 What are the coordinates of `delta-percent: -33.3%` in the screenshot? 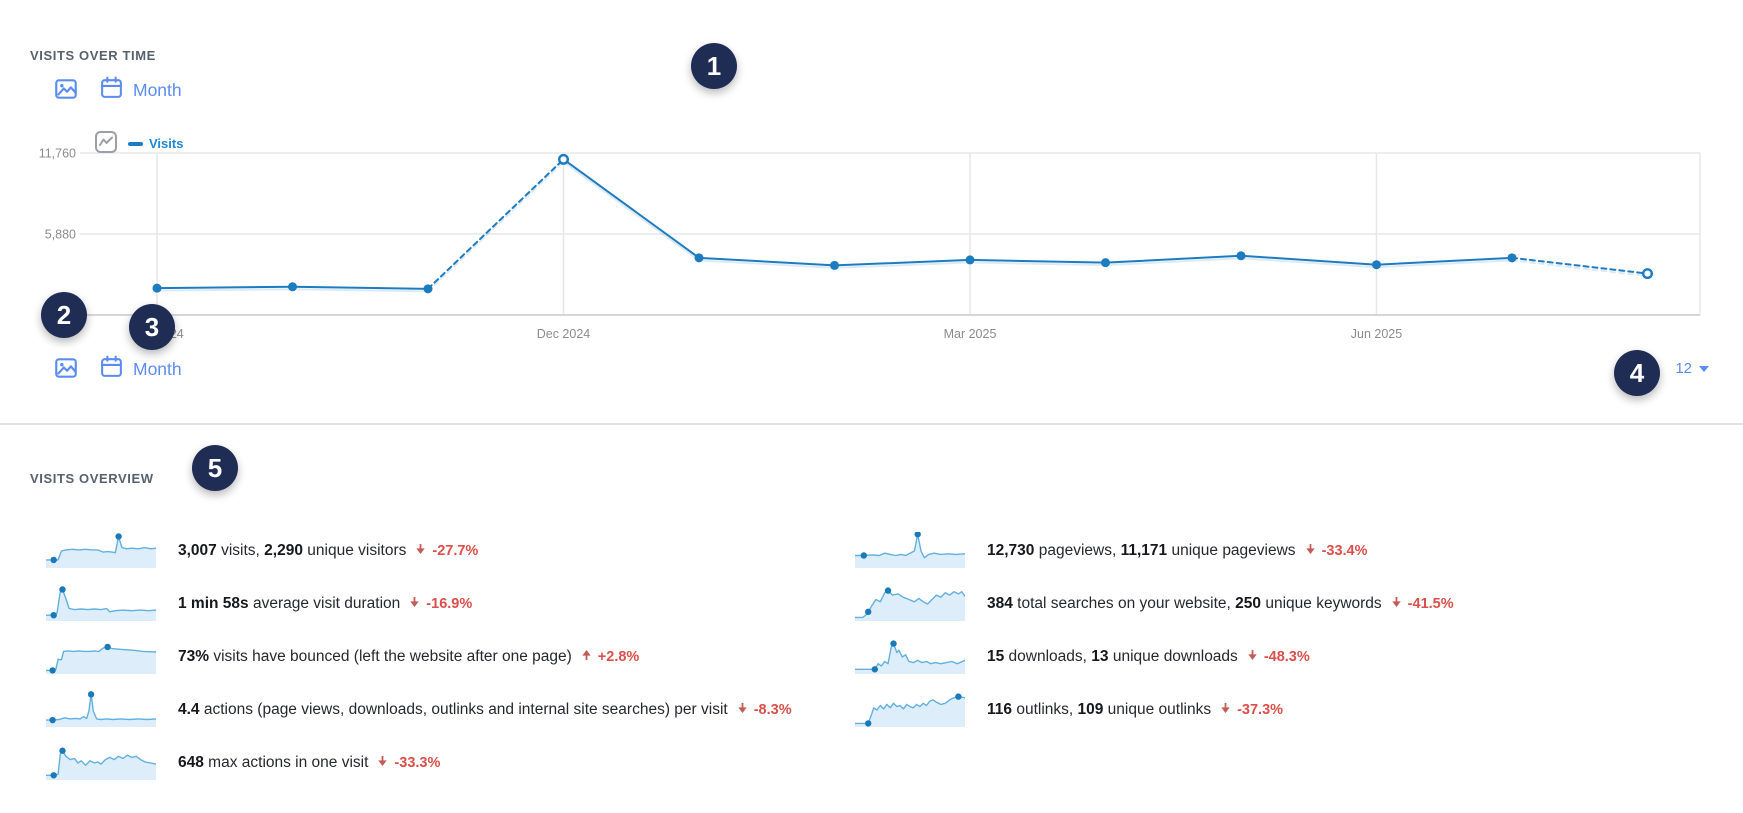 It's located at (417, 762).